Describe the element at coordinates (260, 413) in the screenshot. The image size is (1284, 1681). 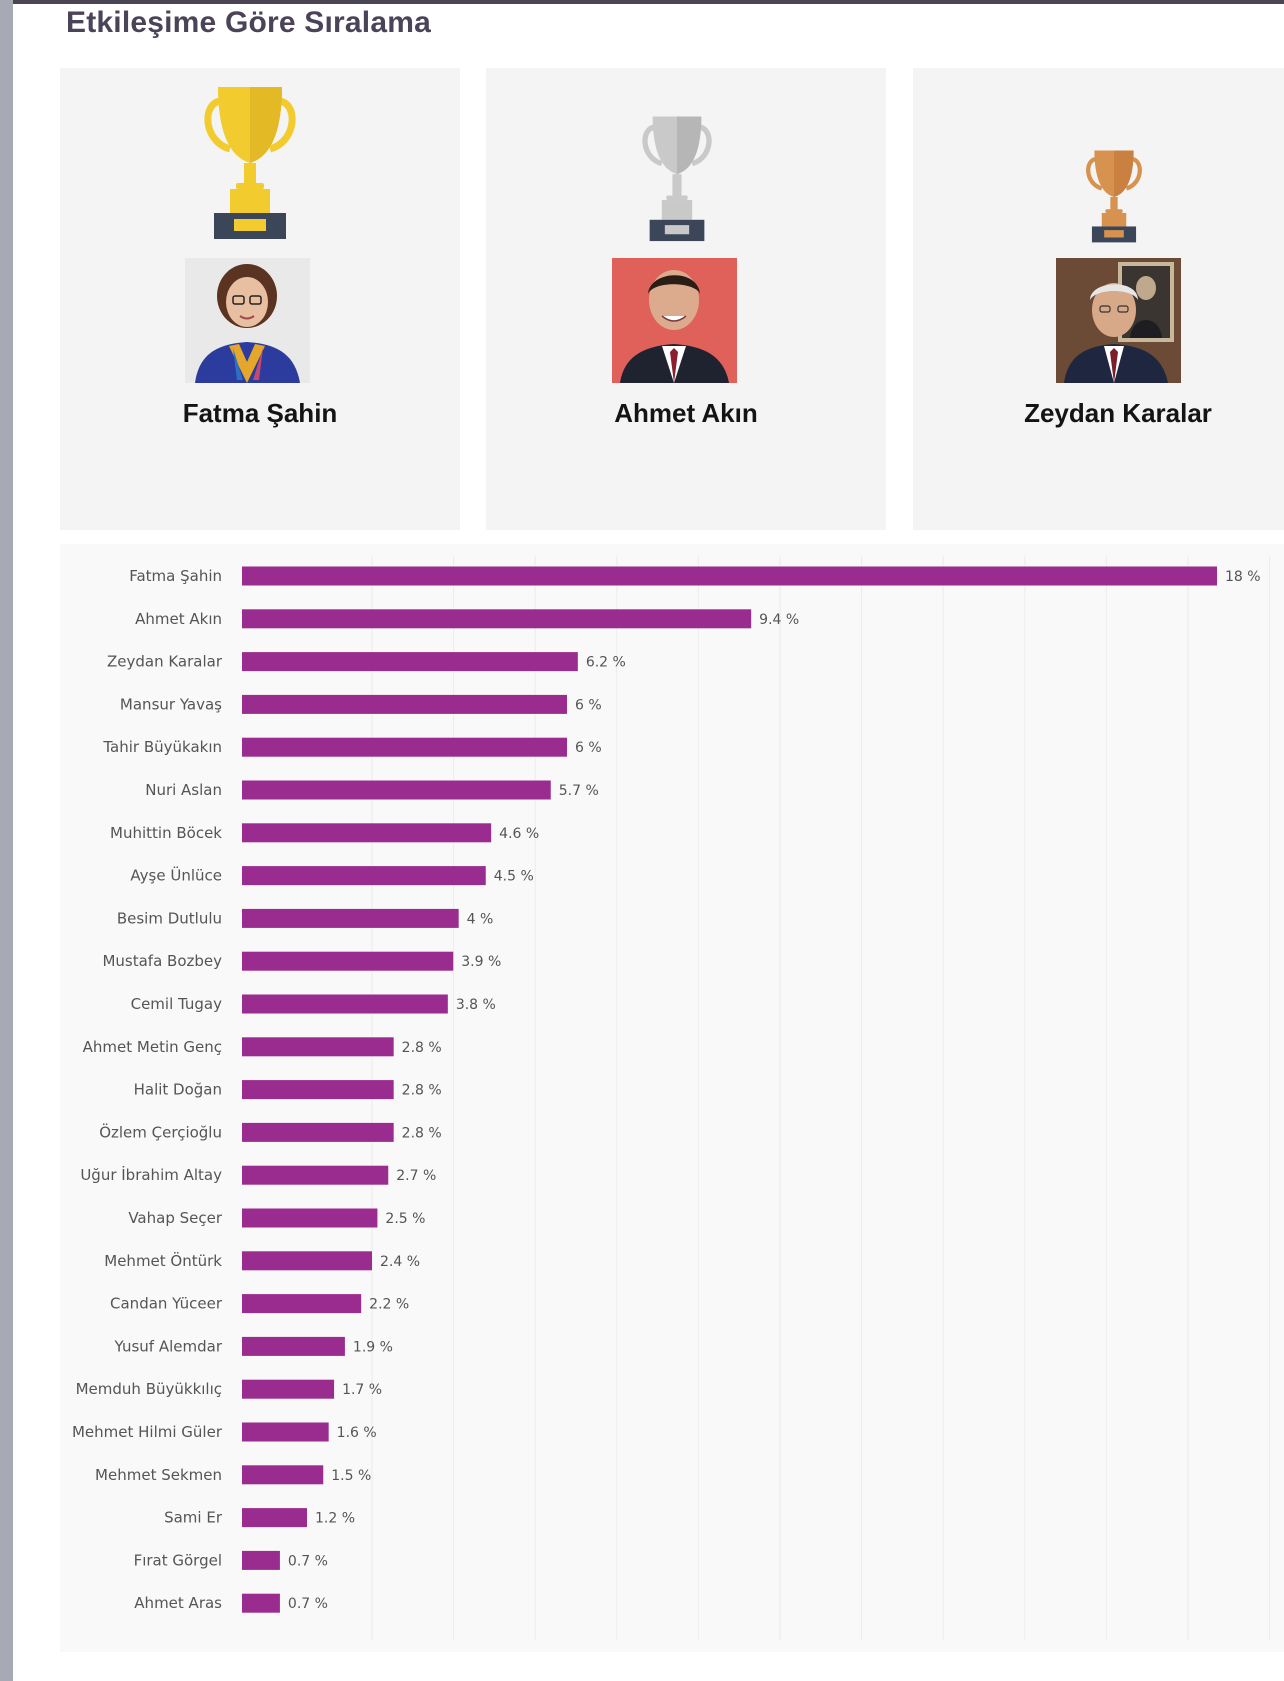
I see `podium-name-1: Fatma Şahin` at that location.